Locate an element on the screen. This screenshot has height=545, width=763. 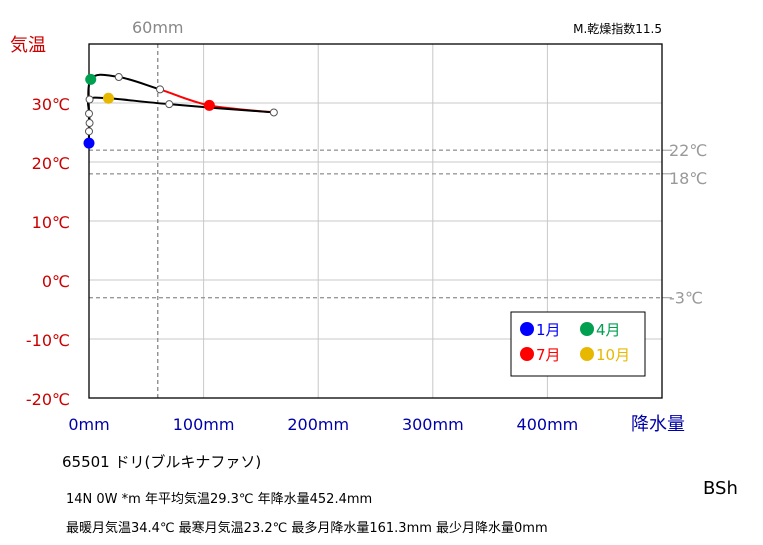
station-summary: 14N 0W *m 年平均気温29.3℃ 年降水量452.4mm is located at coordinates (219, 499).